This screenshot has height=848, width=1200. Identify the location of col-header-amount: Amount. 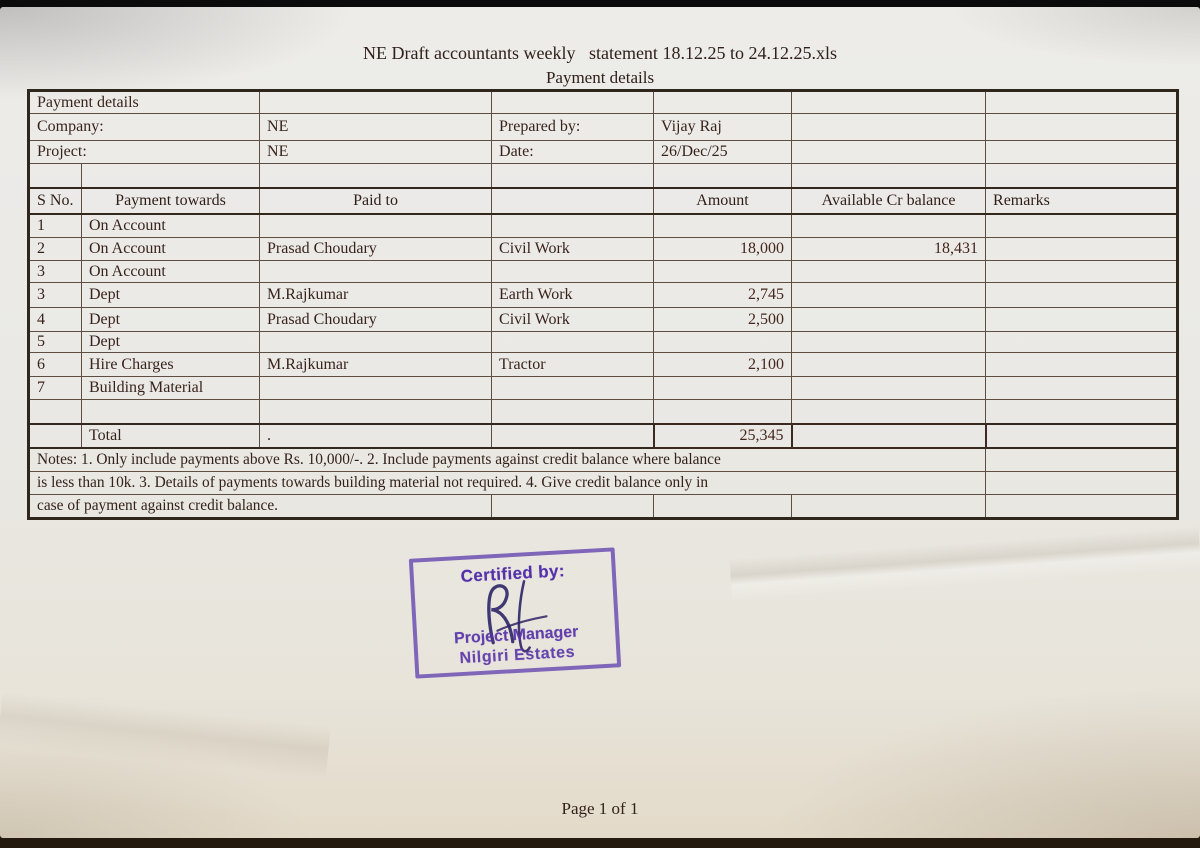
(723, 201).